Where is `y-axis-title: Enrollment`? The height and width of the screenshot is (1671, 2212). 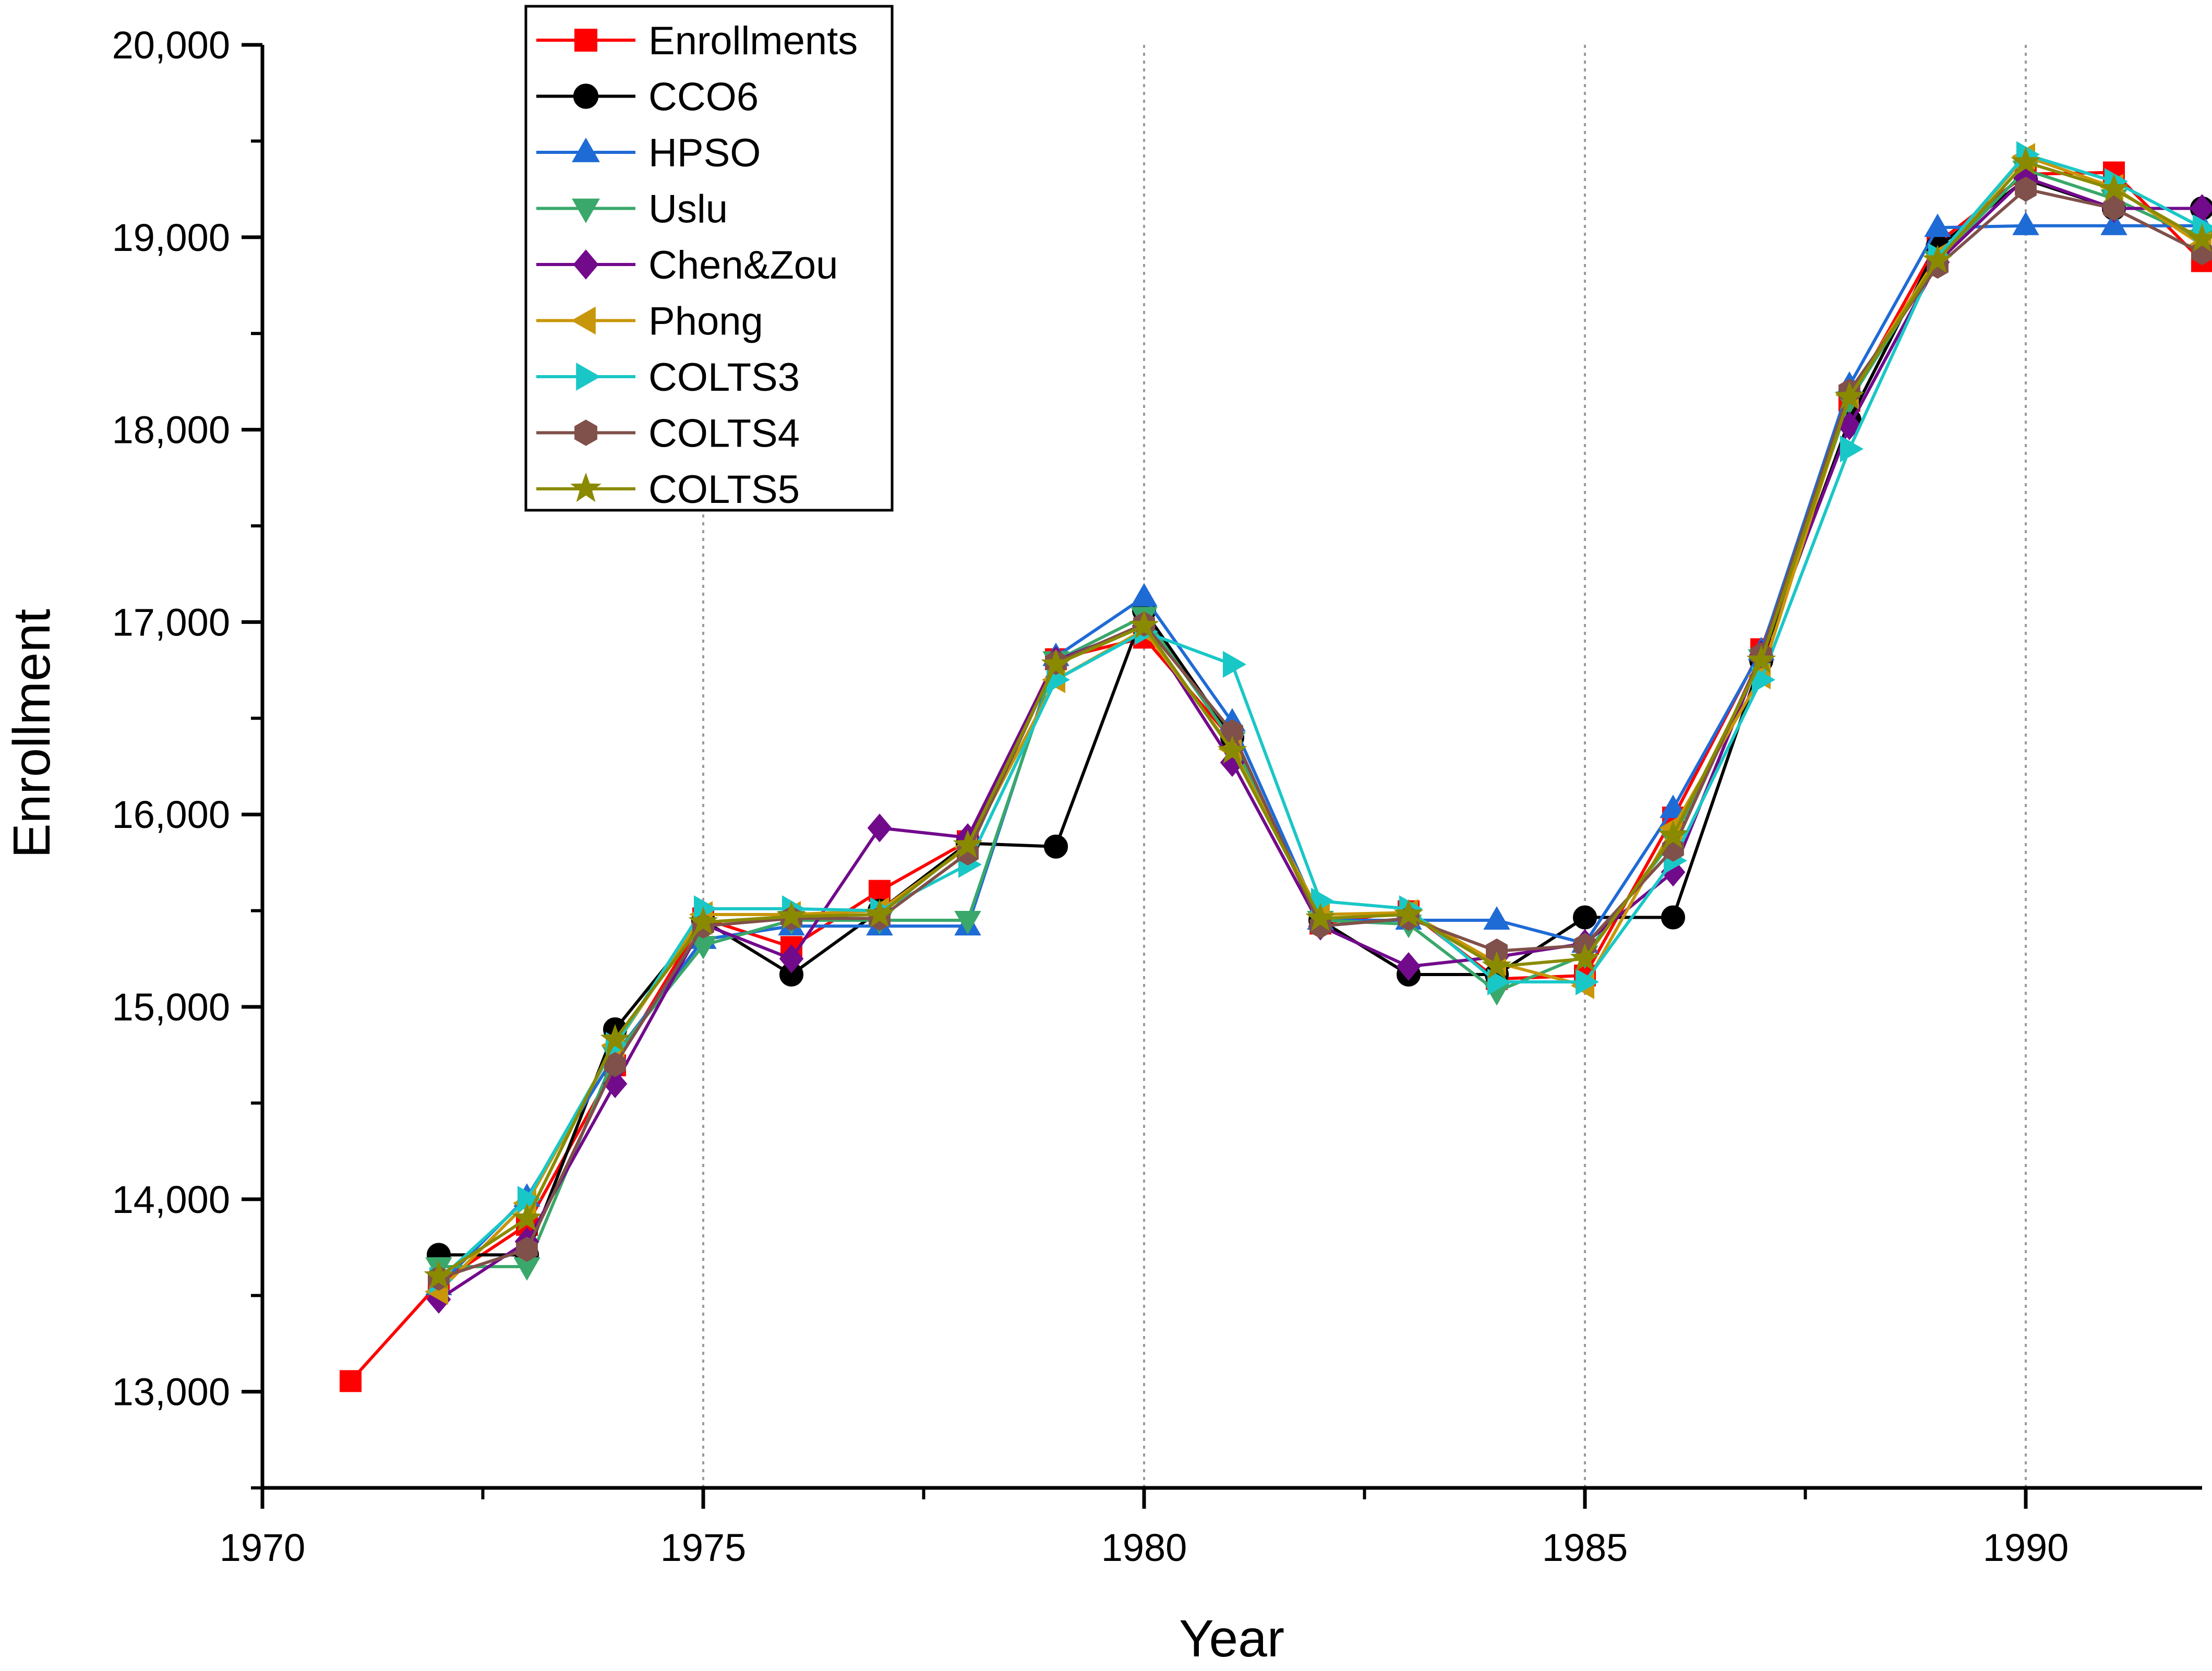 y-axis-title: Enrollment is located at coordinates (32, 734).